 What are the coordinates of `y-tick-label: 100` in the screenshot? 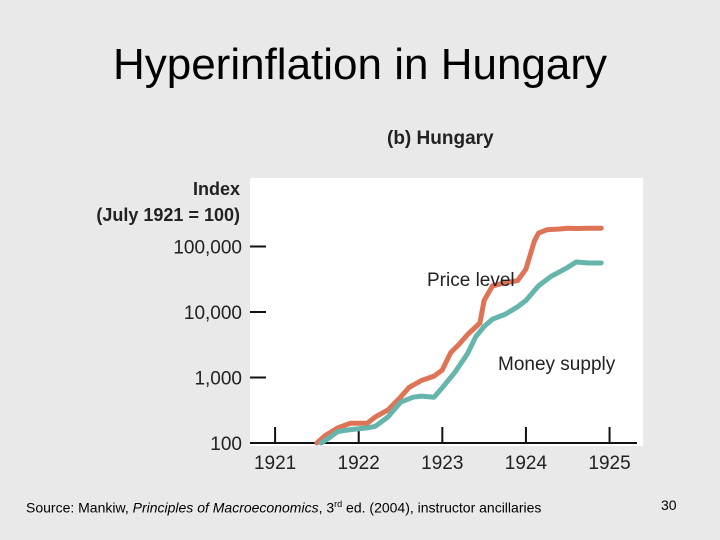 It's located at (226, 444).